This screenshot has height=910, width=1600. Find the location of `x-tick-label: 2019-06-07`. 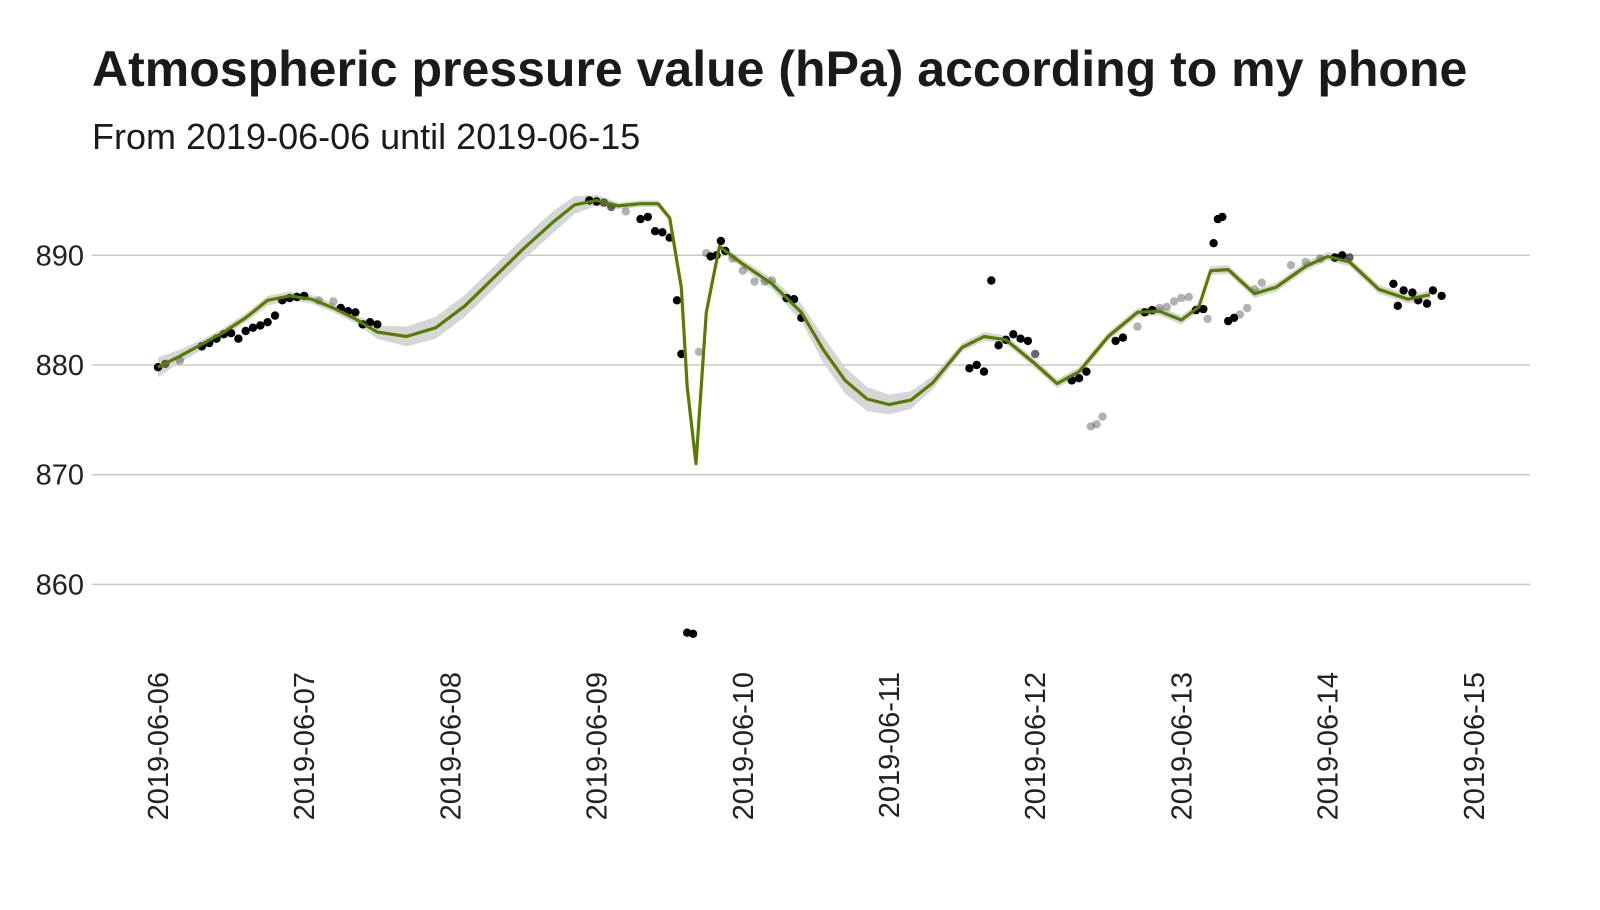

x-tick-label: 2019-06-07 is located at coordinates (305, 746).